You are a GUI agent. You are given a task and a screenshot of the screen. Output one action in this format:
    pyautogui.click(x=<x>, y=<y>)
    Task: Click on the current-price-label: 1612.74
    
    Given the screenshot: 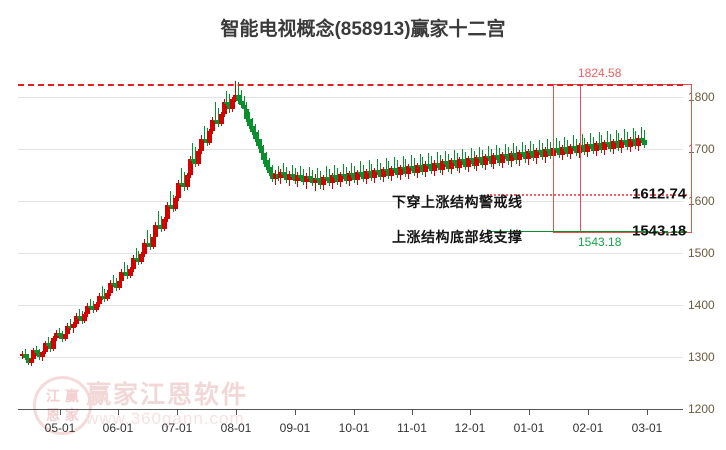 What is the action you would take?
    pyautogui.click(x=659, y=194)
    